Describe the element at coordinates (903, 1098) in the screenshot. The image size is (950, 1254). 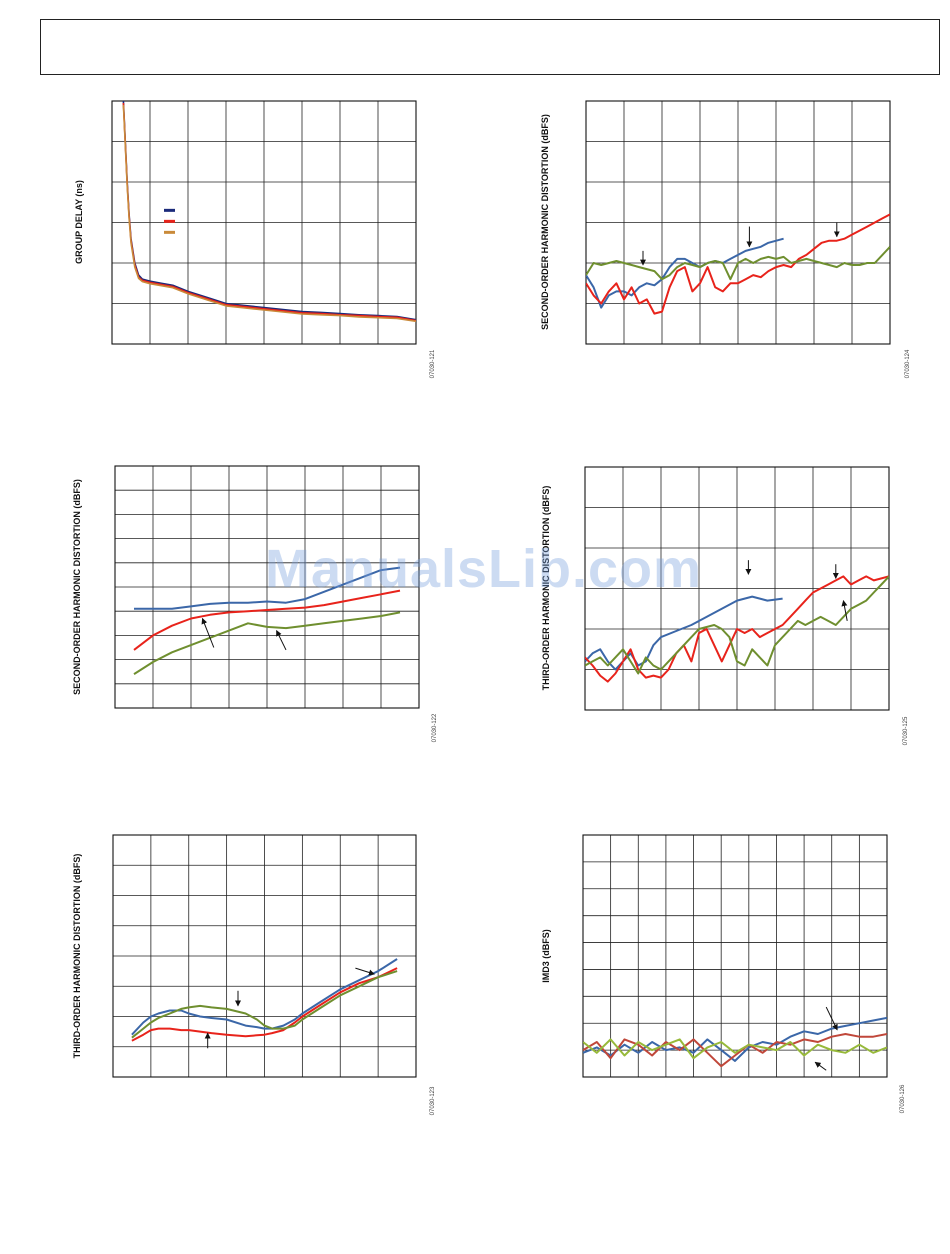
I see `figure-id-126: 07030-126` at that location.